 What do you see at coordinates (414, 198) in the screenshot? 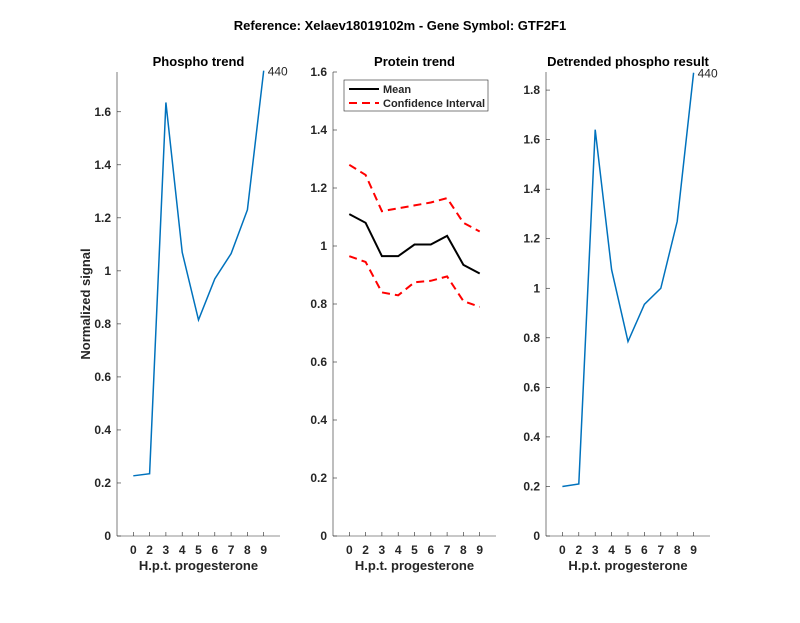
I see `series-line-confidence-interval` at bounding box center [414, 198].